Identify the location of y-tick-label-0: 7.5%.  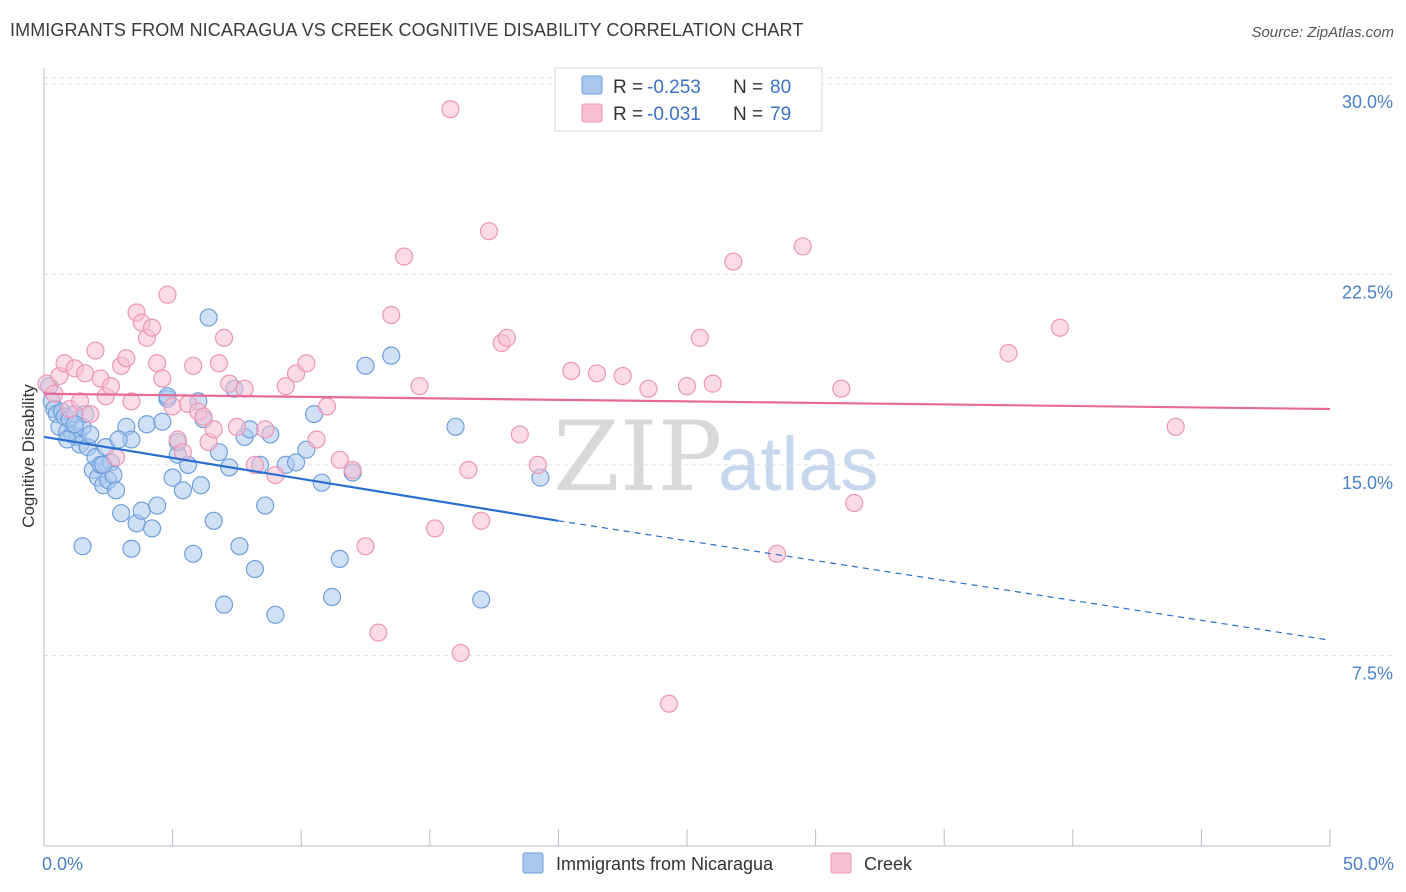
(1372, 673).